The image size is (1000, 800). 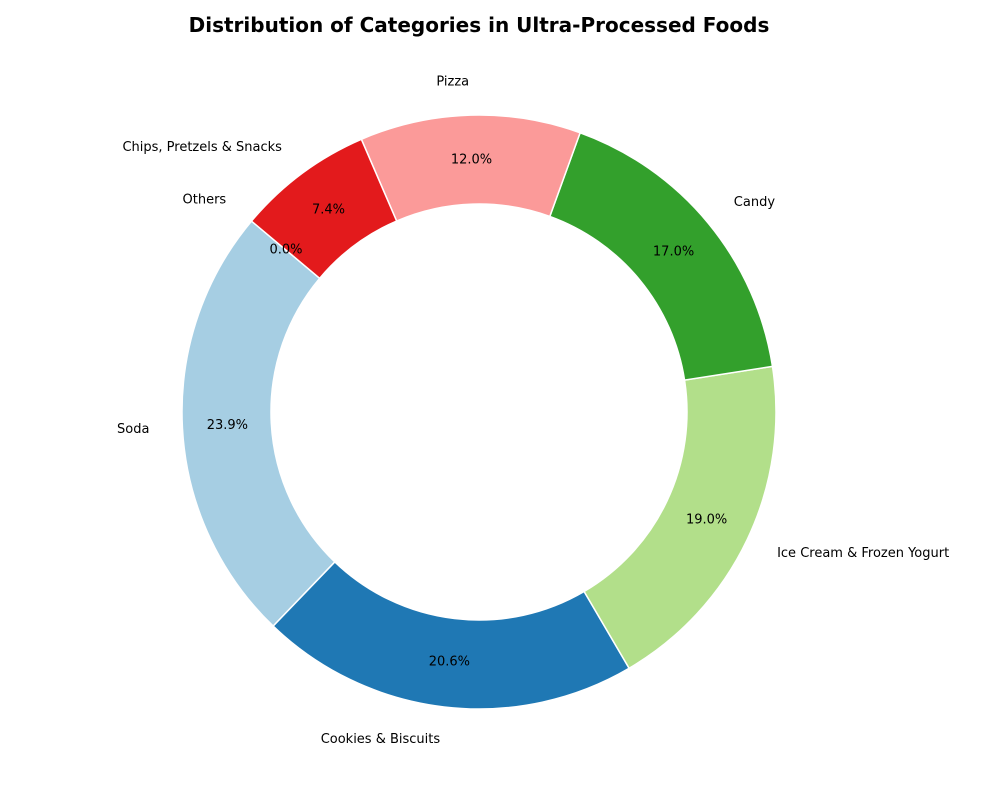 What do you see at coordinates (680, 517) in the screenshot?
I see `slice-ice-cream-and-frozen-yogurt` at bounding box center [680, 517].